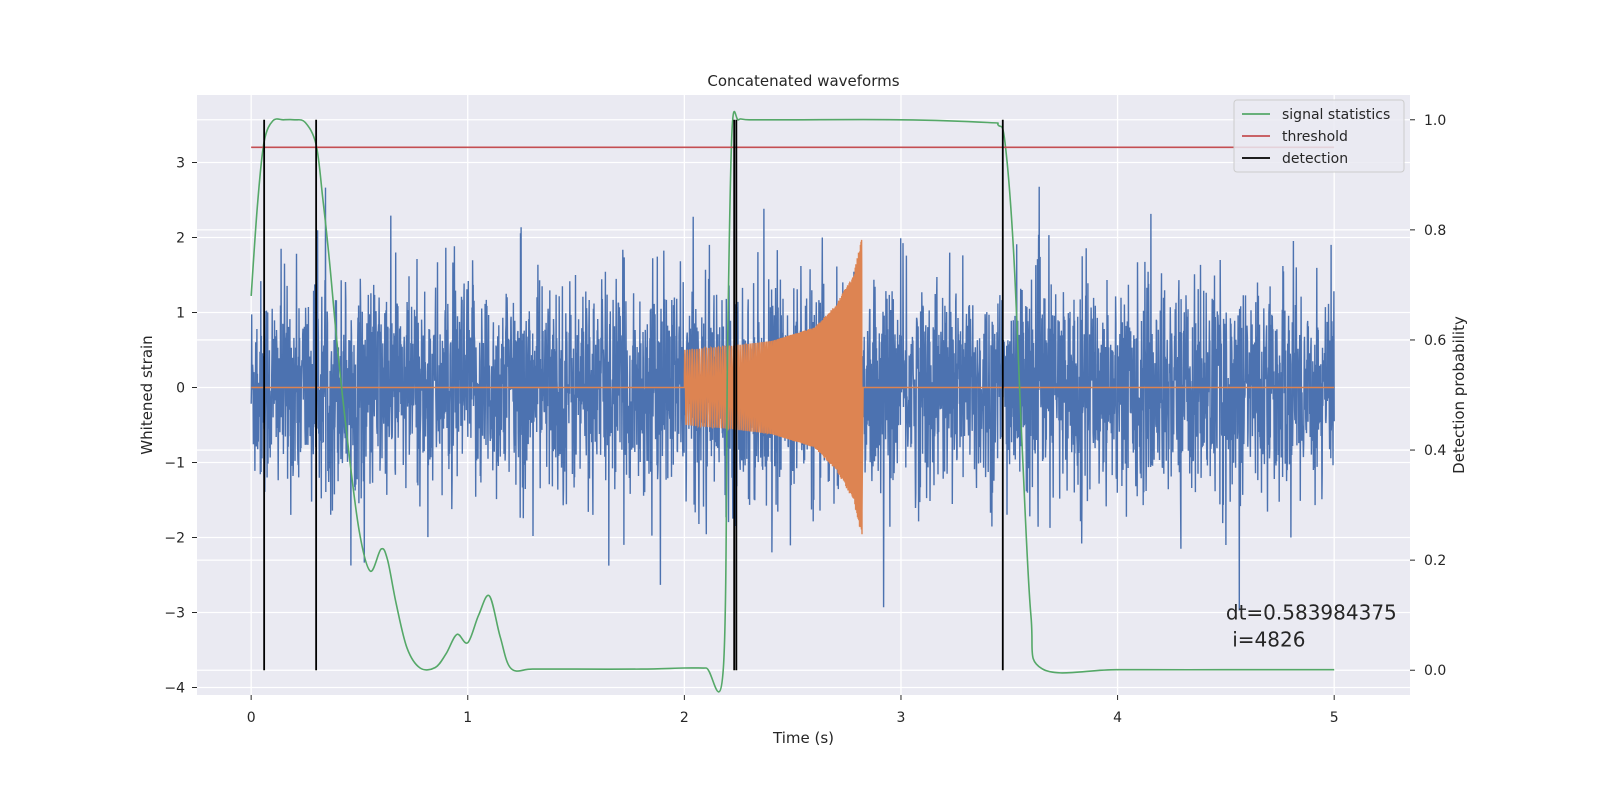  What do you see at coordinates (174, 464) in the screenshot?
I see `y-tick-label: −1` at bounding box center [174, 464].